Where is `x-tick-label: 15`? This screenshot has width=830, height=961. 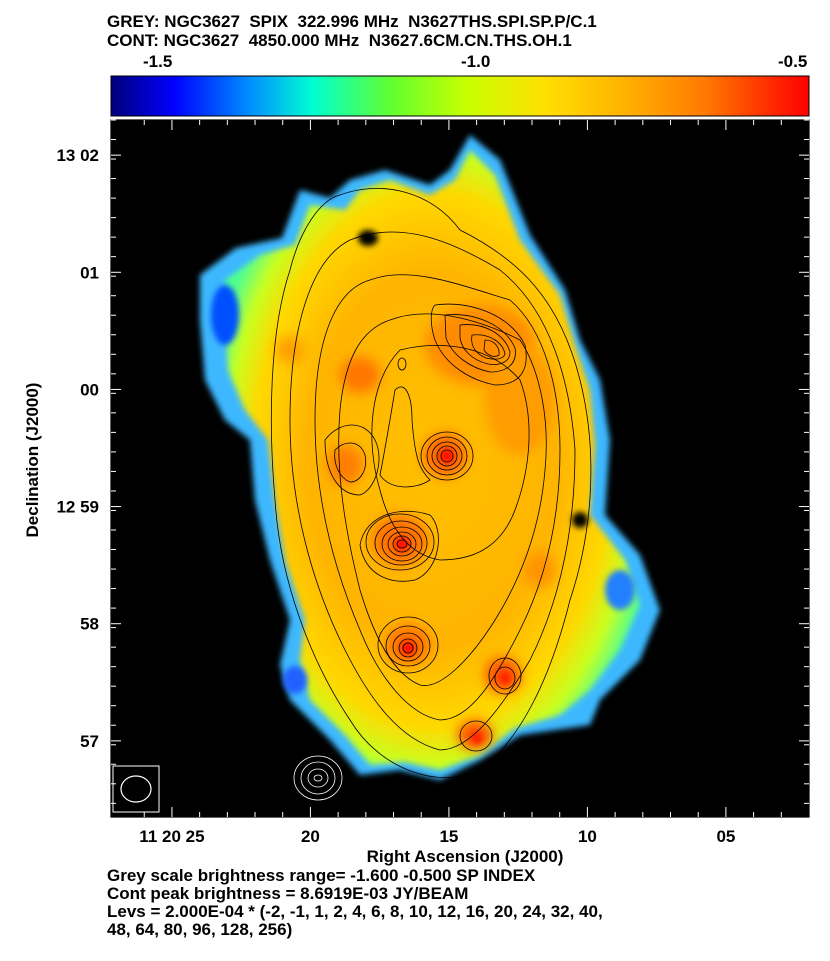 x-tick-label: 15 is located at coordinates (448, 836).